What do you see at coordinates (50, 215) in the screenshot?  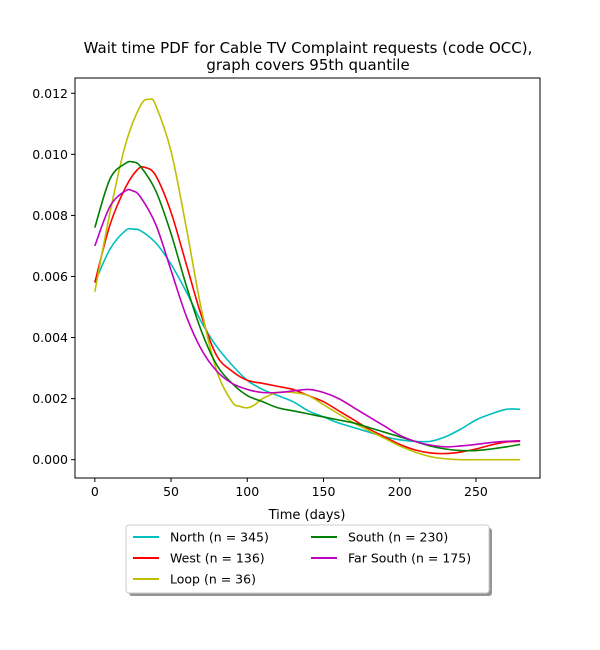 I see `y-tick-label: 0.008` at bounding box center [50, 215].